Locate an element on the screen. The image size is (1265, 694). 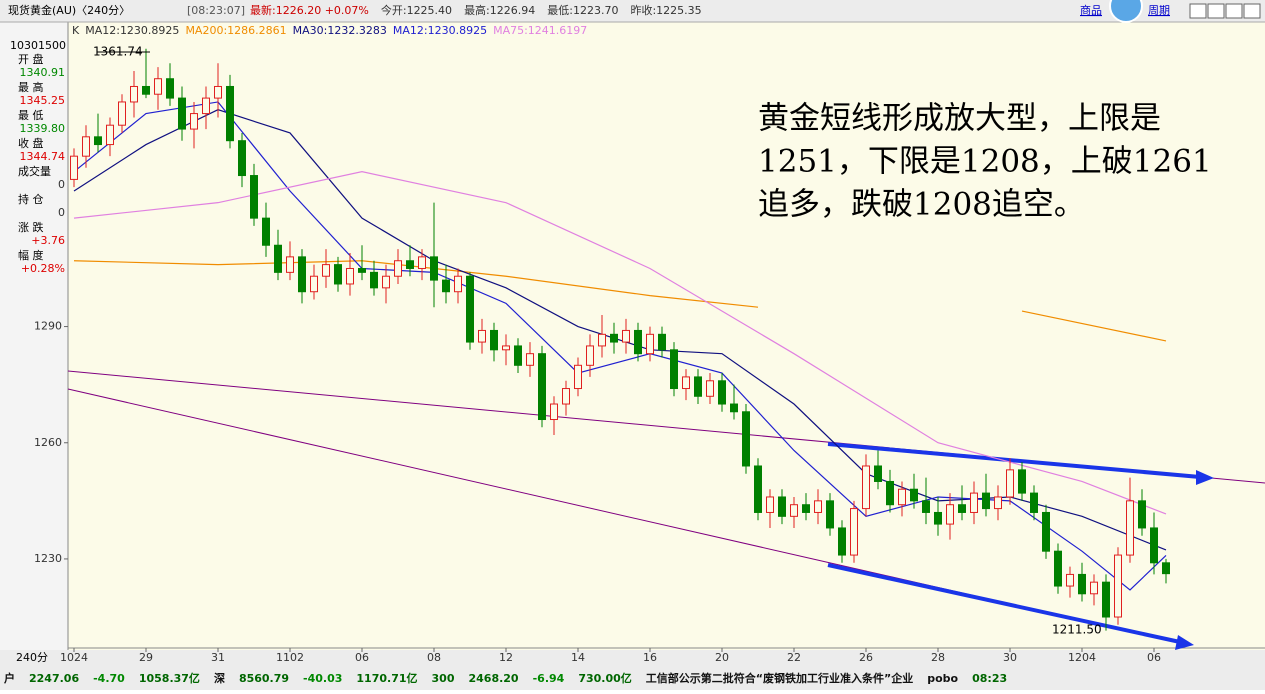
field-label: 最 低 is located at coordinates (31, 115).